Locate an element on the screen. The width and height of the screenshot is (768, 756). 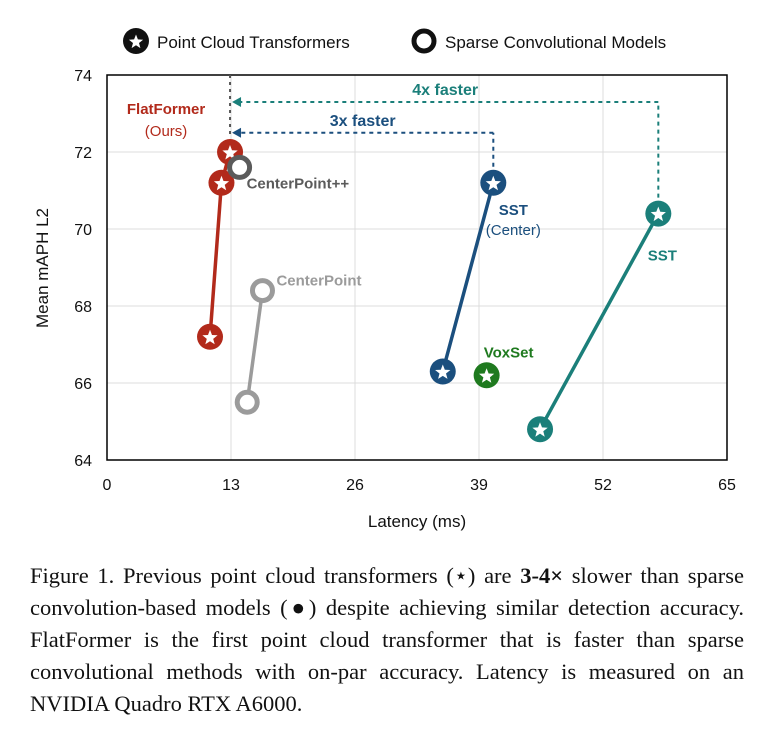
x-tick-label: 0 is located at coordinates (107, 485).